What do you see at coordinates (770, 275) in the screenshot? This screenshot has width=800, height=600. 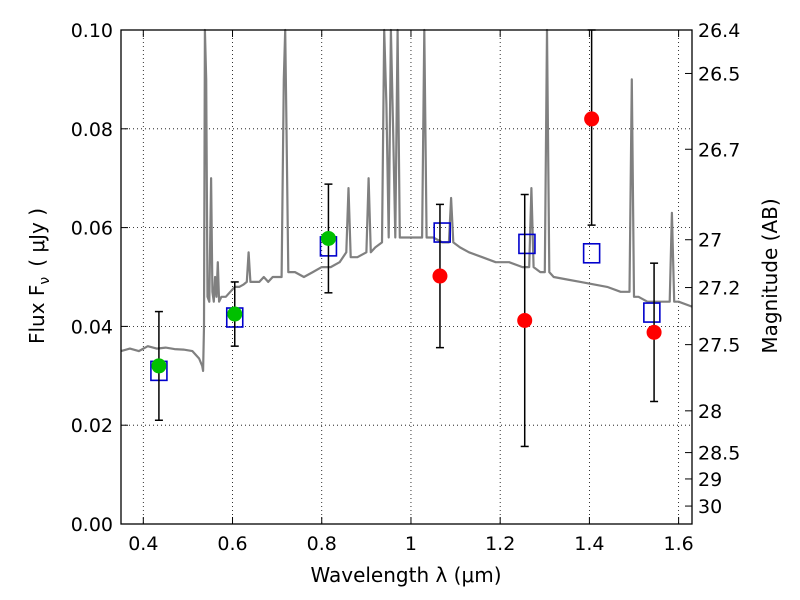 I see `y2-axis-title: Magnitude (AB)` at bounding box center [770, 275].